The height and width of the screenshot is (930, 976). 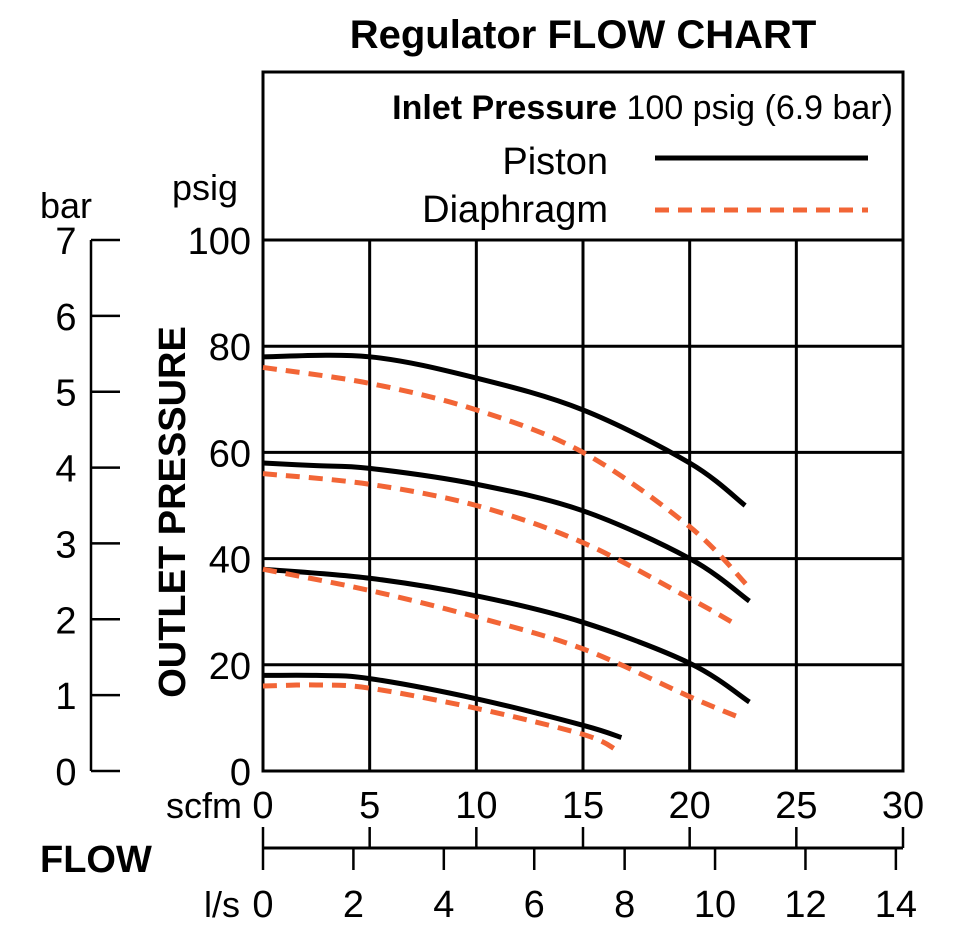 What do you see at coordinates (583, 806) in the screenshot?
I see `scfm-tick-label: 15` at bounding box center [583, 806].